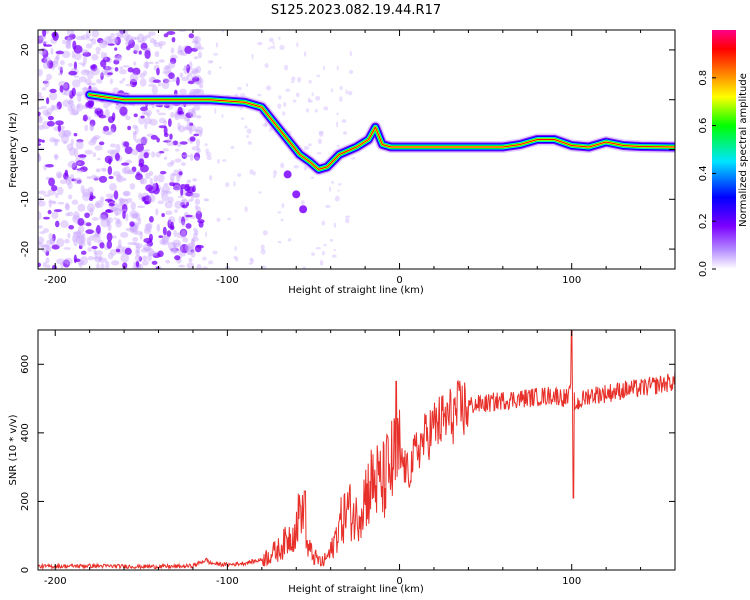 This screenshot has height=600, width=750. I want to click on ridge-band, so click(382, 132).